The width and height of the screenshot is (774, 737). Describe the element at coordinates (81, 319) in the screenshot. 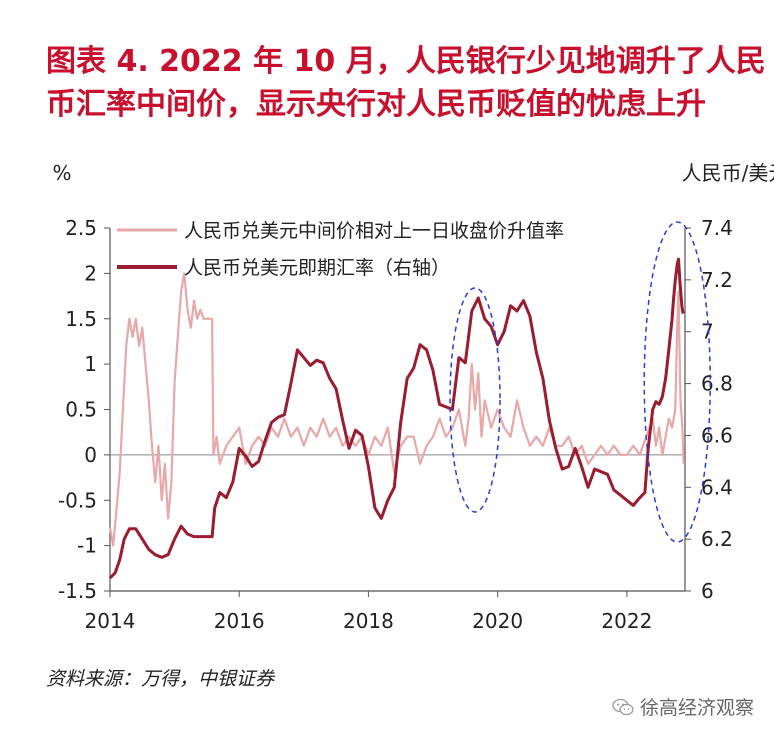

I see `left-tick-label: 1.5` at that location.